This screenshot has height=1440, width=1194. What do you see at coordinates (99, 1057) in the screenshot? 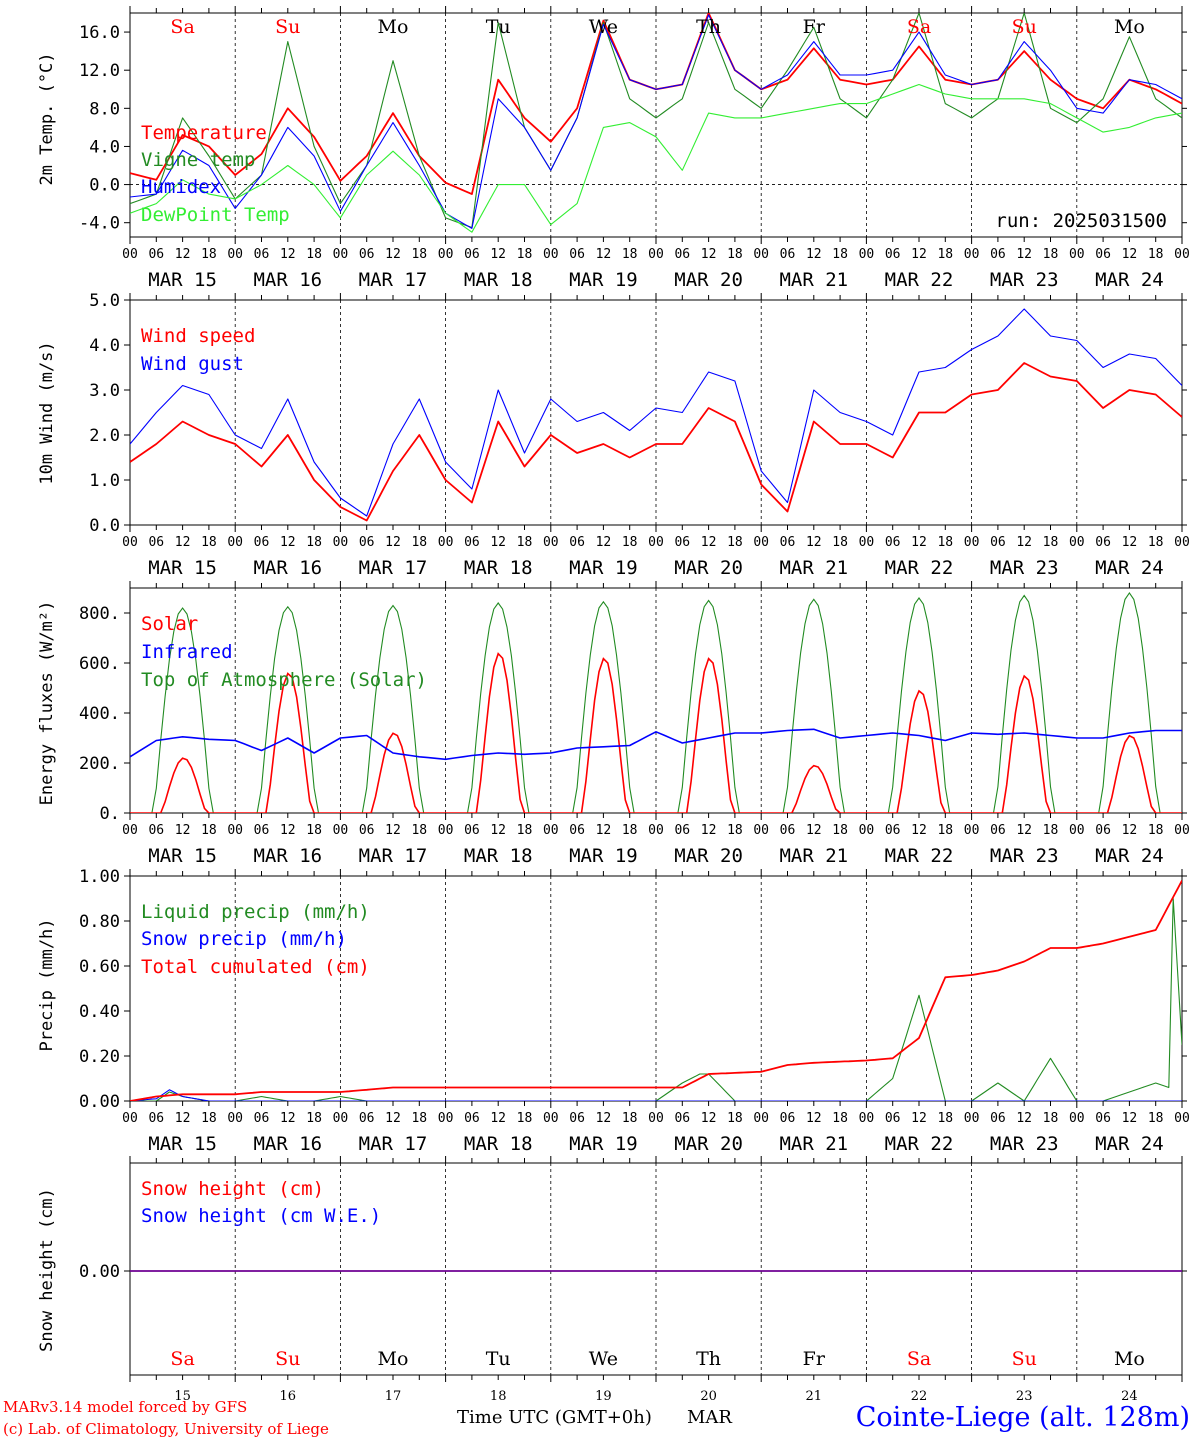
I see `y-tick-label: 0.20` at bounding box center [99, 1057].